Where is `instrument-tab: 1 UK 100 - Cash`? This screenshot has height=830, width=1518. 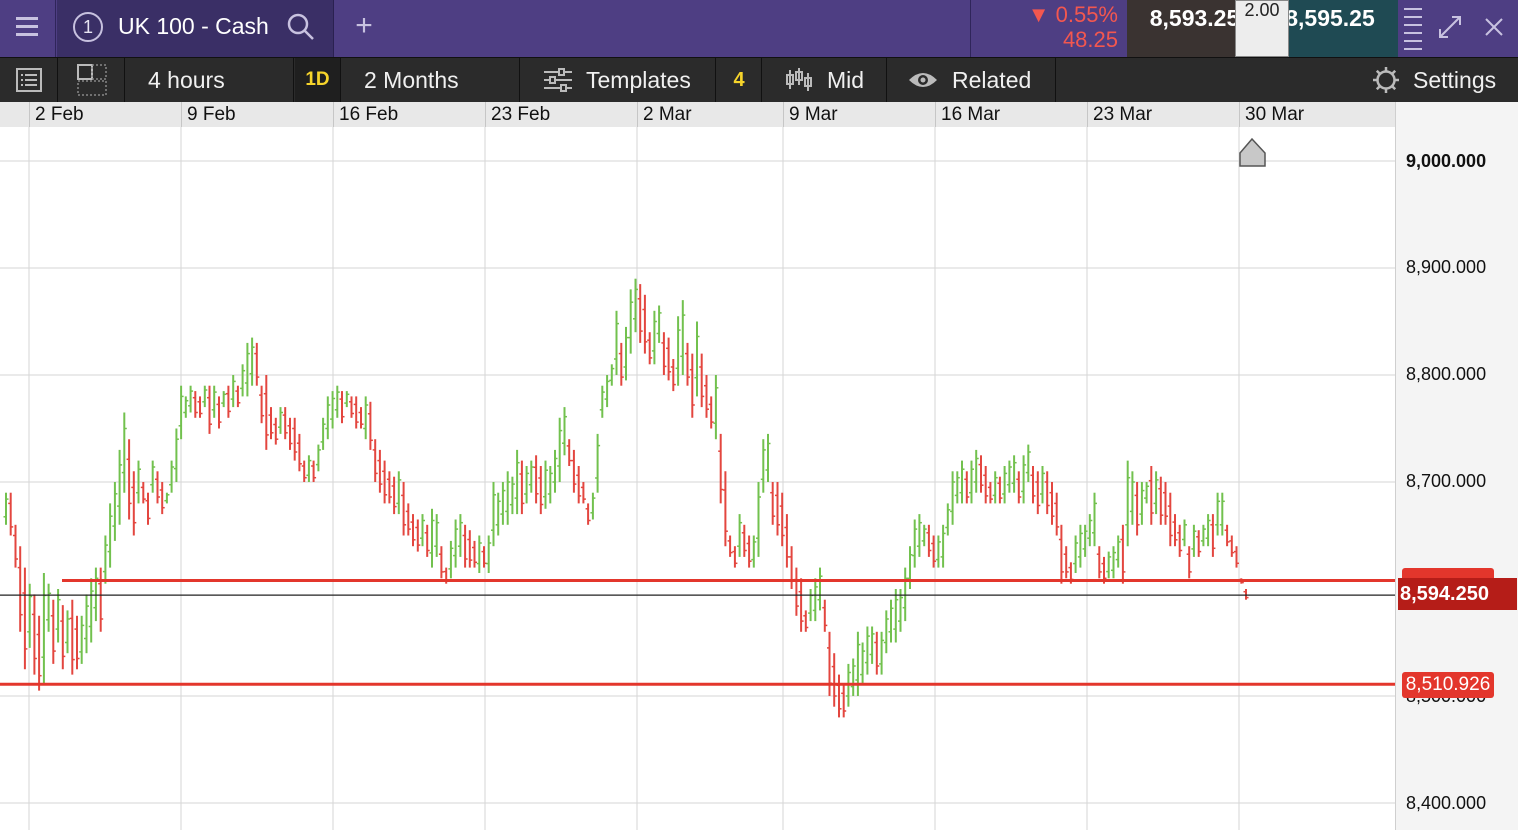 instrument-tab: 1 UK 100 - Cash is located at coordinates (195, 28).